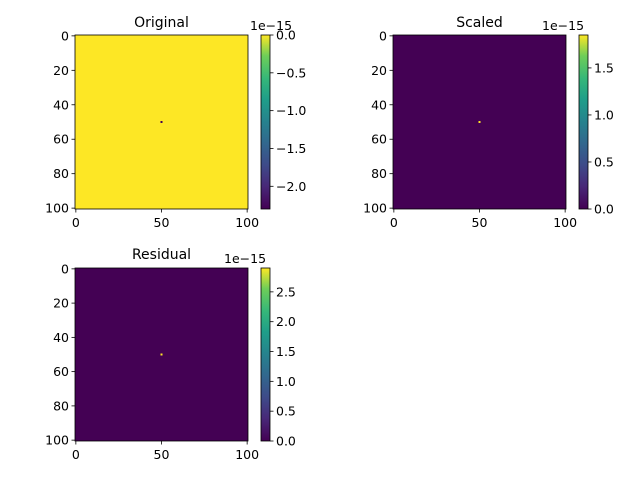 This screenshot has width=640, height=480. Describe the element at coordinates (291, 186) in the screenshot. I see `colorbar-tick-label: −2.0` at that location.